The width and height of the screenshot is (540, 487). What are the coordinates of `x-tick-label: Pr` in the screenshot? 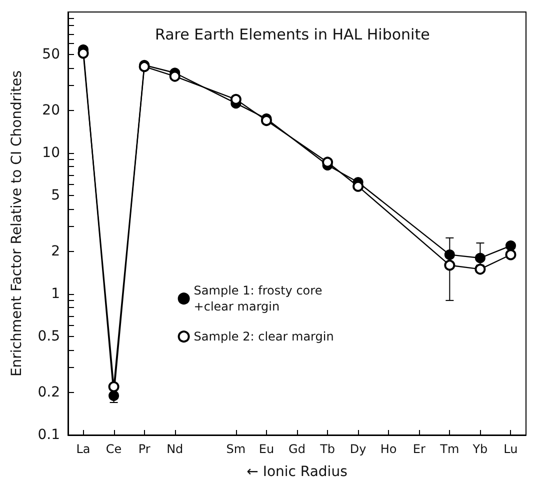 It's located at (144, 449).